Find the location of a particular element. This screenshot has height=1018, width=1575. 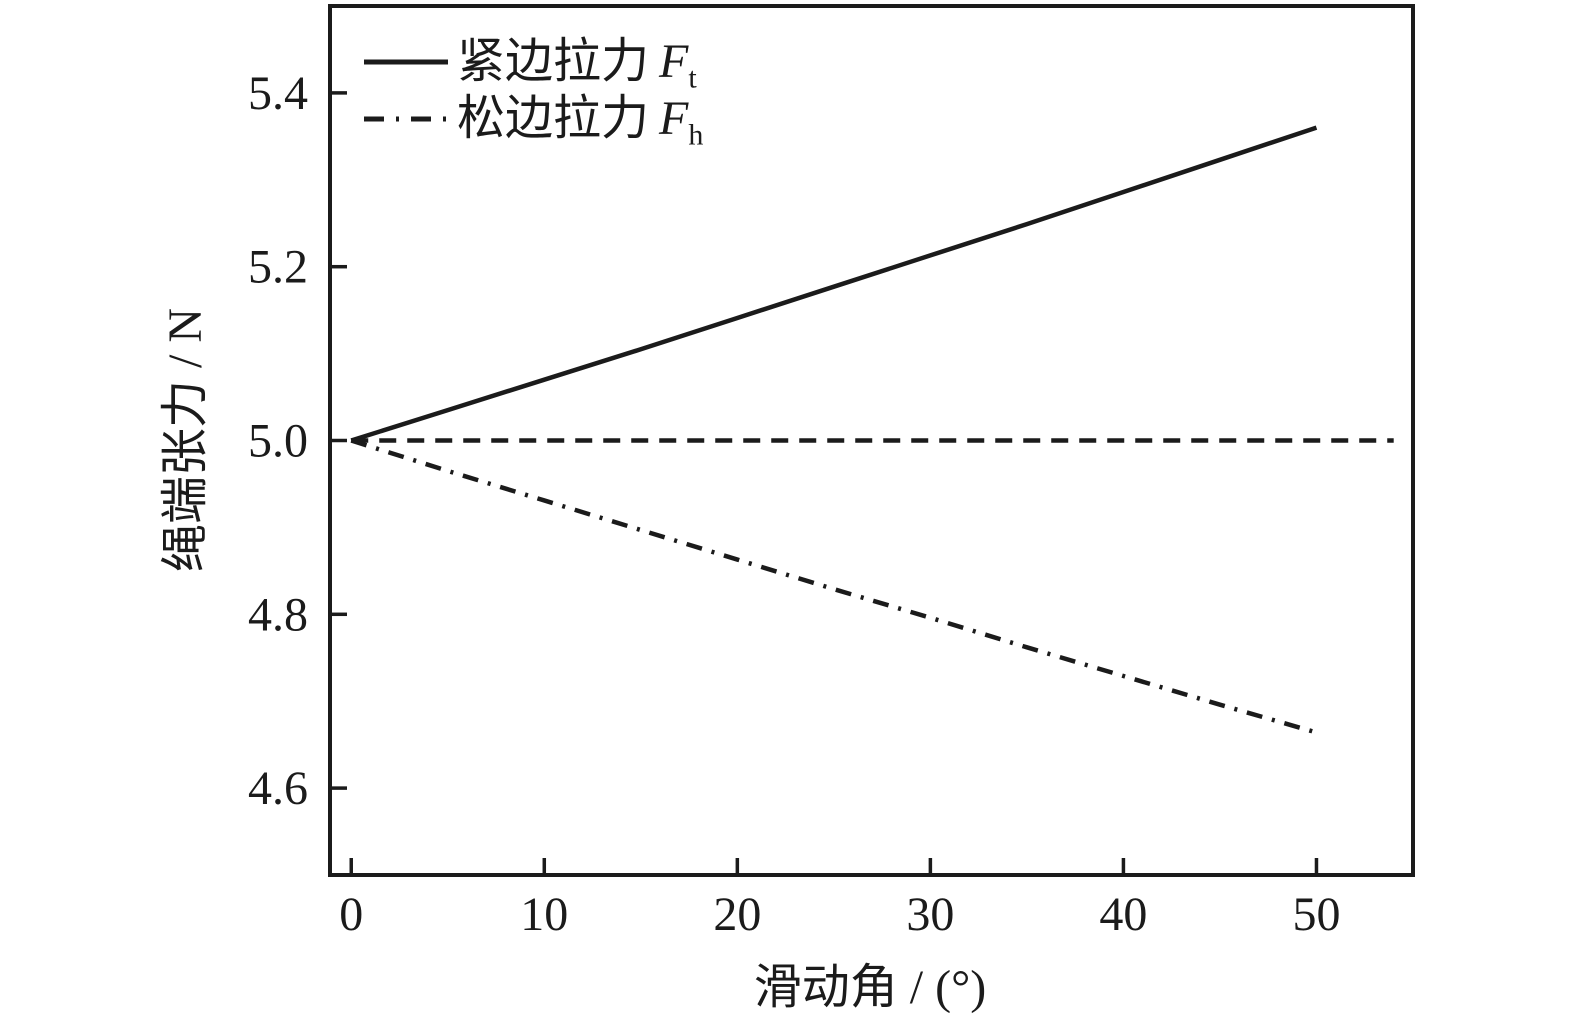

y-tick-label: 5.0 is located at coordinates (278, 441).